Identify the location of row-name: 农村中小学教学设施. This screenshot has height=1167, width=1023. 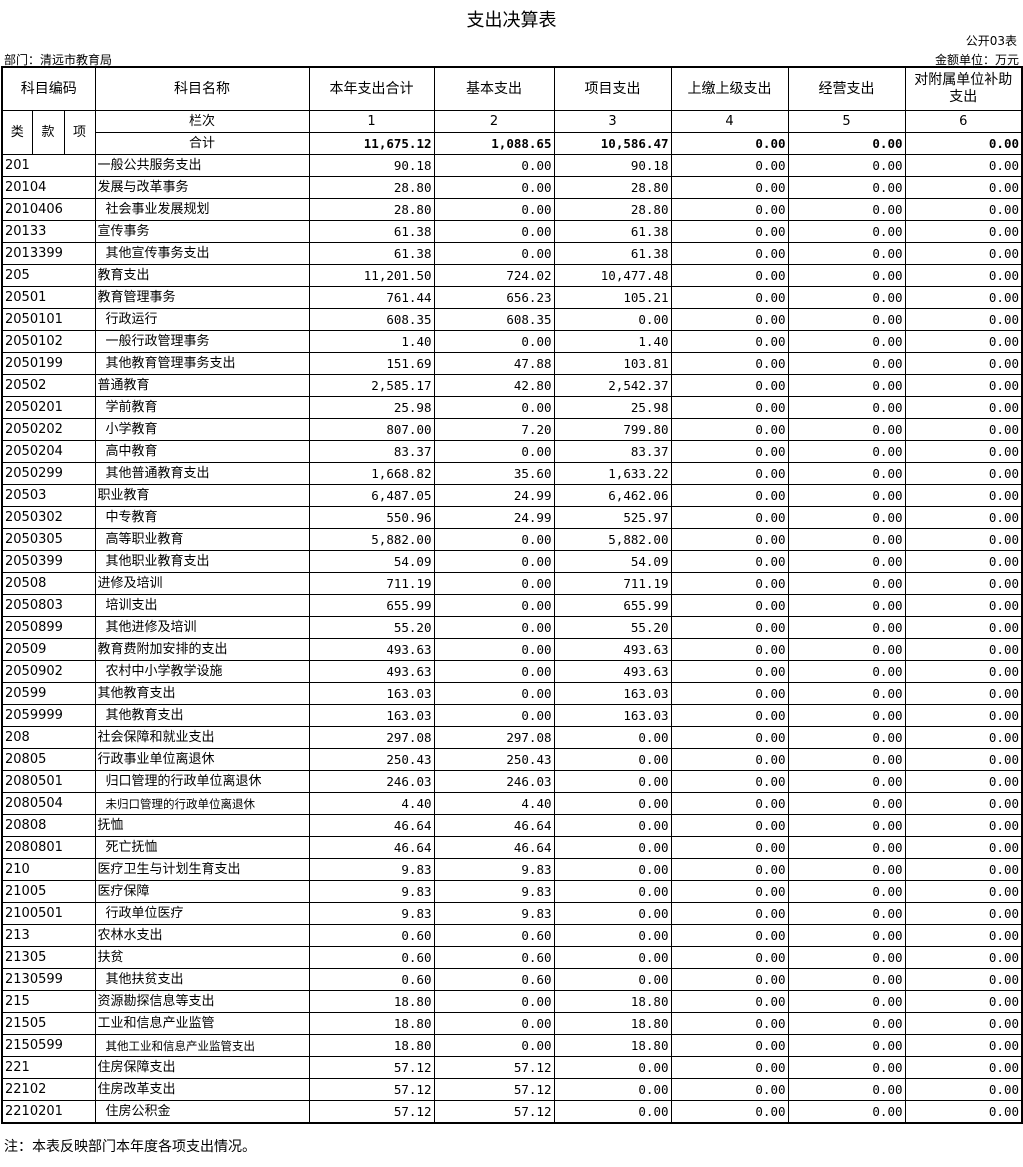
(202, 671).